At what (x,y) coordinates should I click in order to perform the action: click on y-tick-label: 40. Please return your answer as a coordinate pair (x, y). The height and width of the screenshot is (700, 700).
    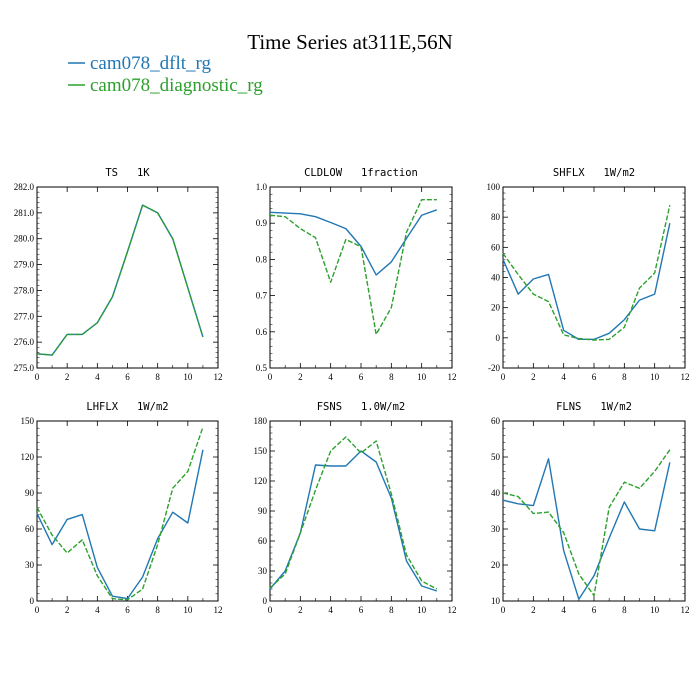
    Looking at the image, I should click on (496, 493).